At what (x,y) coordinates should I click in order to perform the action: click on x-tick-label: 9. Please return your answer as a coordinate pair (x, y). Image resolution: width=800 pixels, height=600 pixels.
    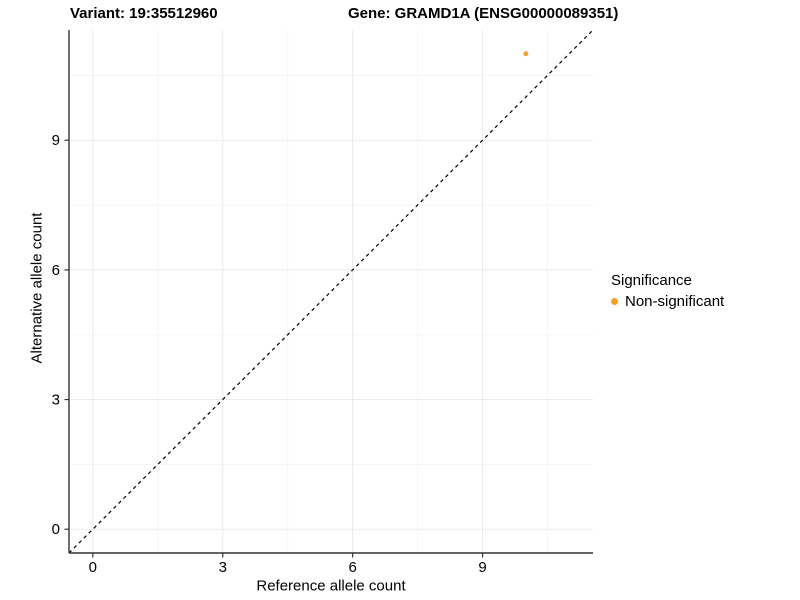
    Looking at the image, I should click on (482, 567).